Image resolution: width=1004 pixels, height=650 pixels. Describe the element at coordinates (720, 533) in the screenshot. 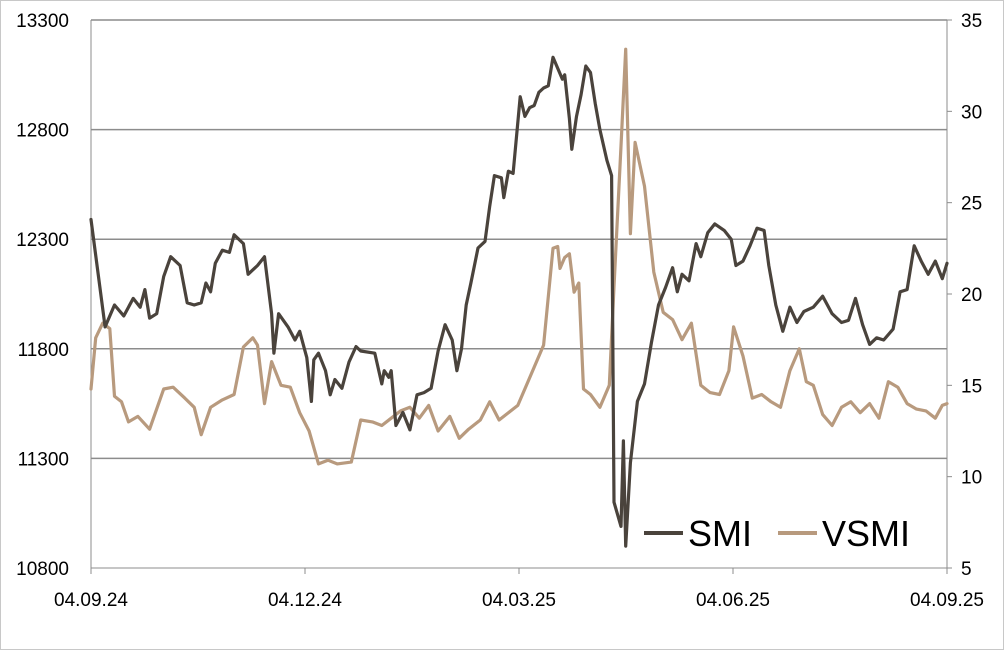

I see `legend-label-smi: SMI` at that location.